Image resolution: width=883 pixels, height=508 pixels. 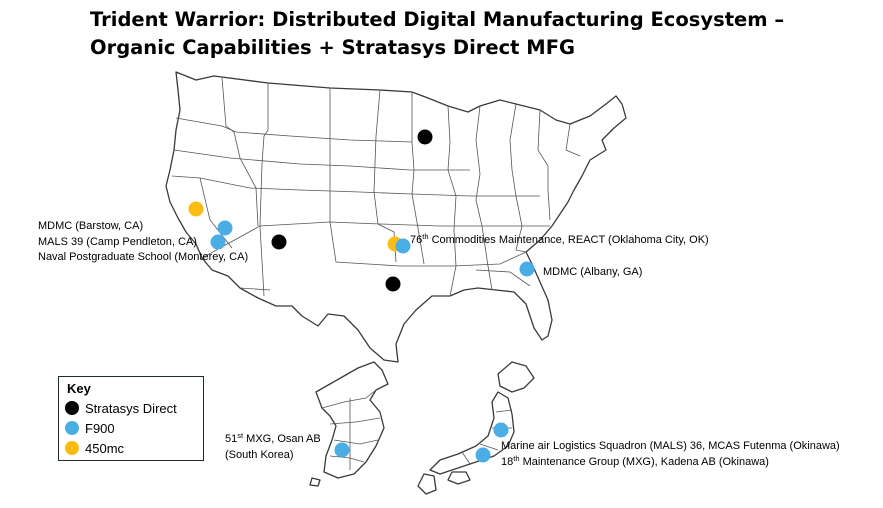 I want to click on label-76th-num: 76, so click(x=416, y=240).